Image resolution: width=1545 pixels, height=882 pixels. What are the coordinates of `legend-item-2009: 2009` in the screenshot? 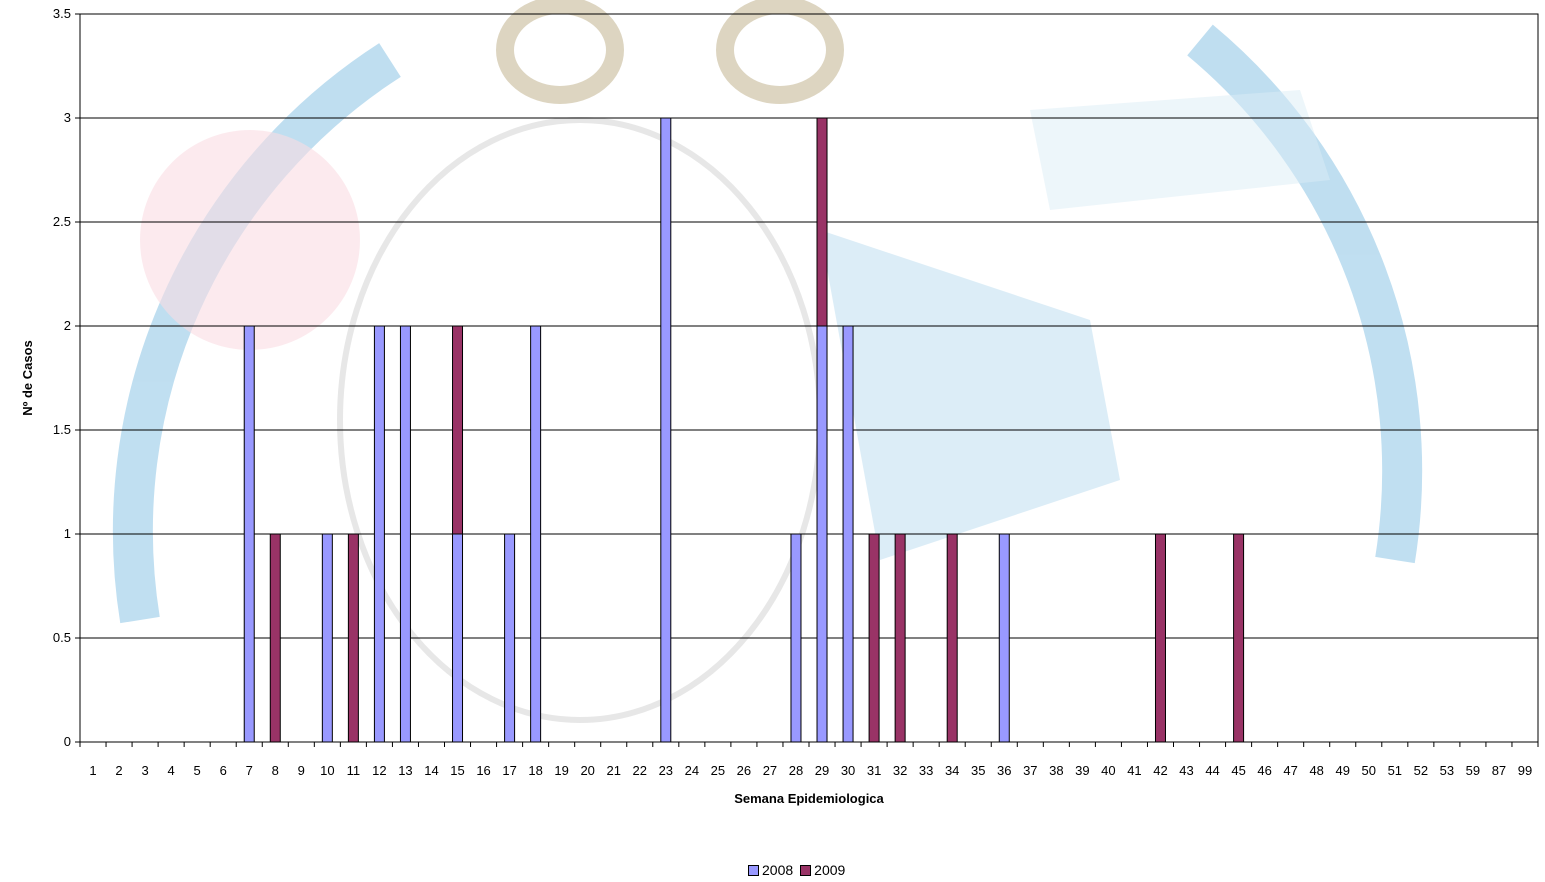 It's located at (822, 870).